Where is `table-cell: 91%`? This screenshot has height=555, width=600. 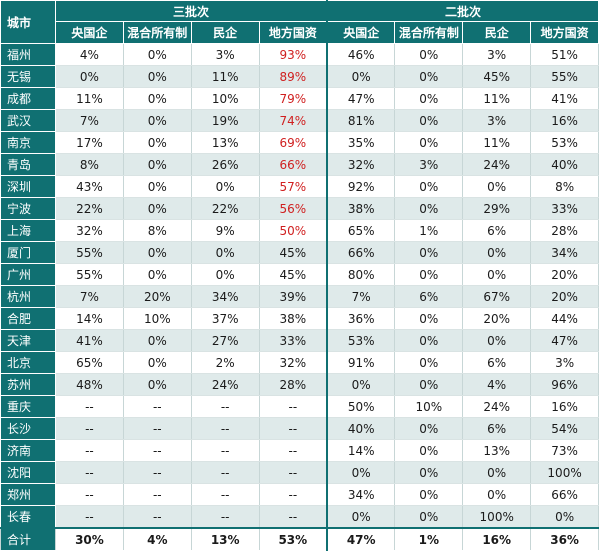
table-cell: 91% is located at coordinates (361, 362).